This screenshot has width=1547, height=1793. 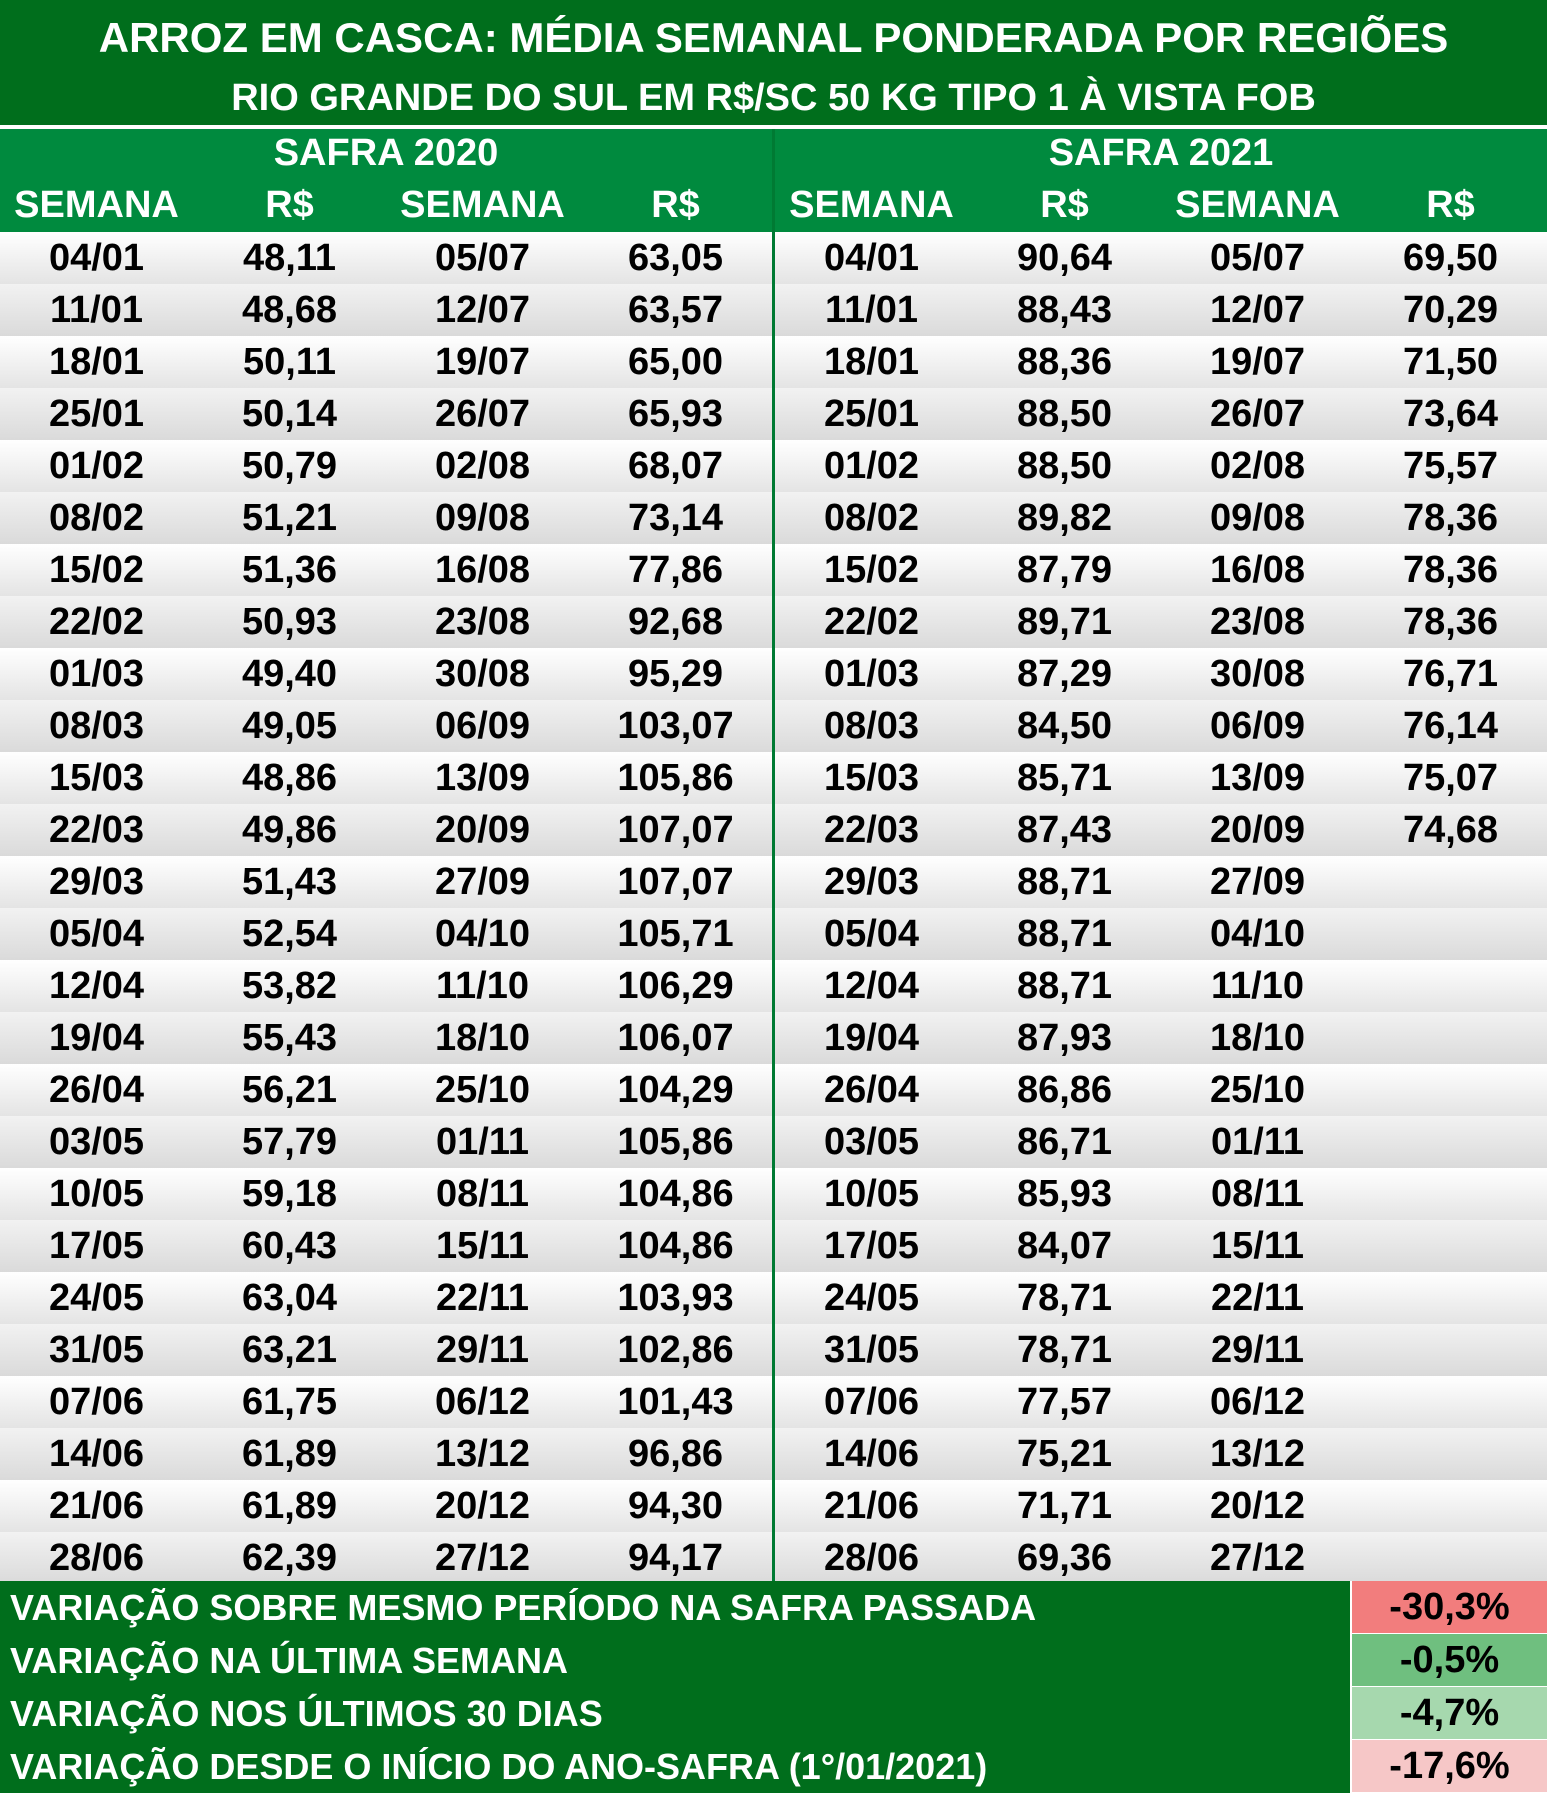 I want to click on price-cell: 103,93, so click(x=675, y=1298).